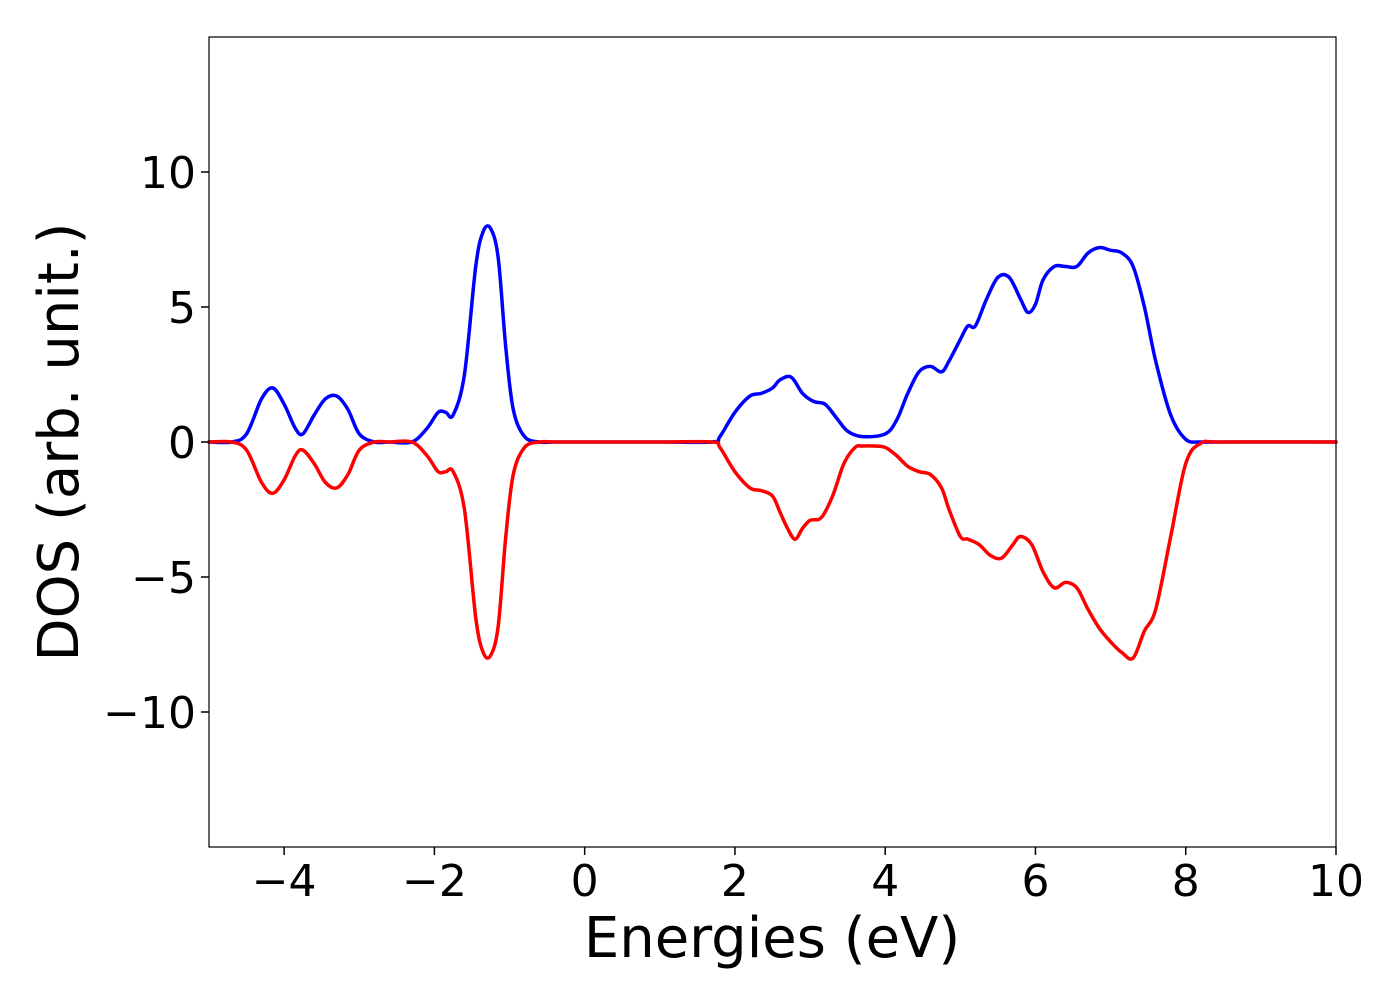  What do you see at coordinates (885, 881) in the screenshot?
I see `x-tick-label: 4` at bounding box center [885, 881].